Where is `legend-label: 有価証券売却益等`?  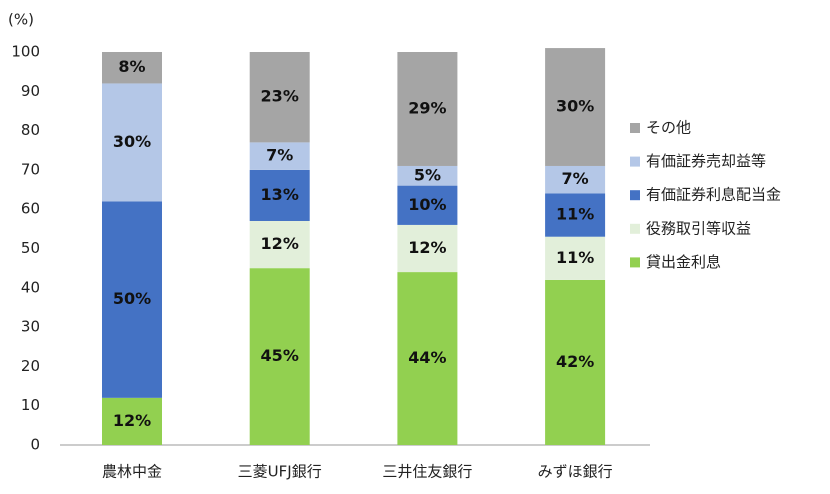 legend-label: 有価証券売却益等 is located at coordinates (706, 161).